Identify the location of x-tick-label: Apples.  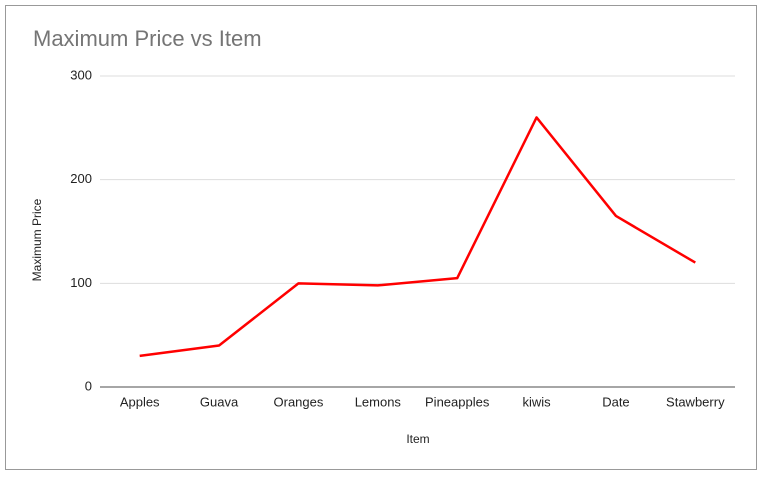
(140, 401).